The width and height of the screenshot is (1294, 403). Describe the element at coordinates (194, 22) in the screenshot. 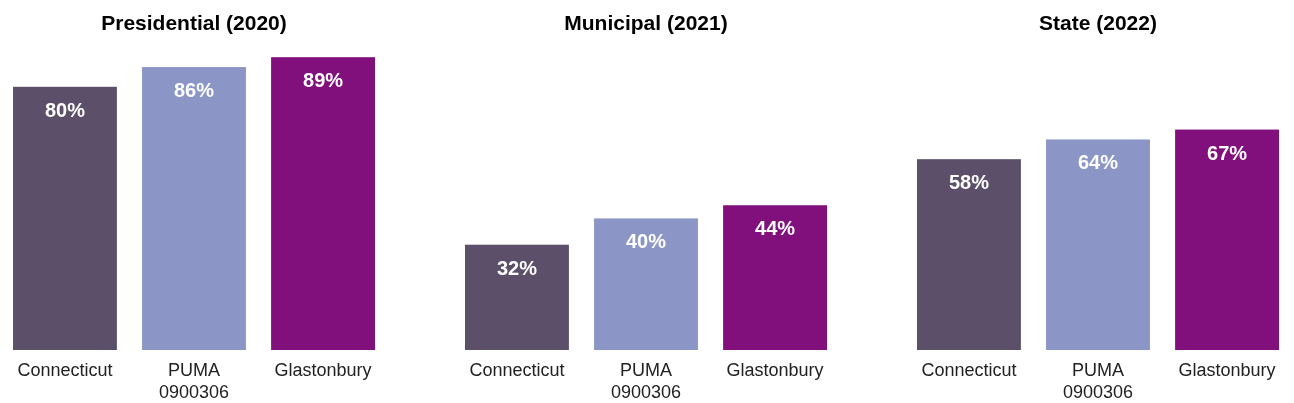

I see `chart-title: Presidential (2020)` at that location.